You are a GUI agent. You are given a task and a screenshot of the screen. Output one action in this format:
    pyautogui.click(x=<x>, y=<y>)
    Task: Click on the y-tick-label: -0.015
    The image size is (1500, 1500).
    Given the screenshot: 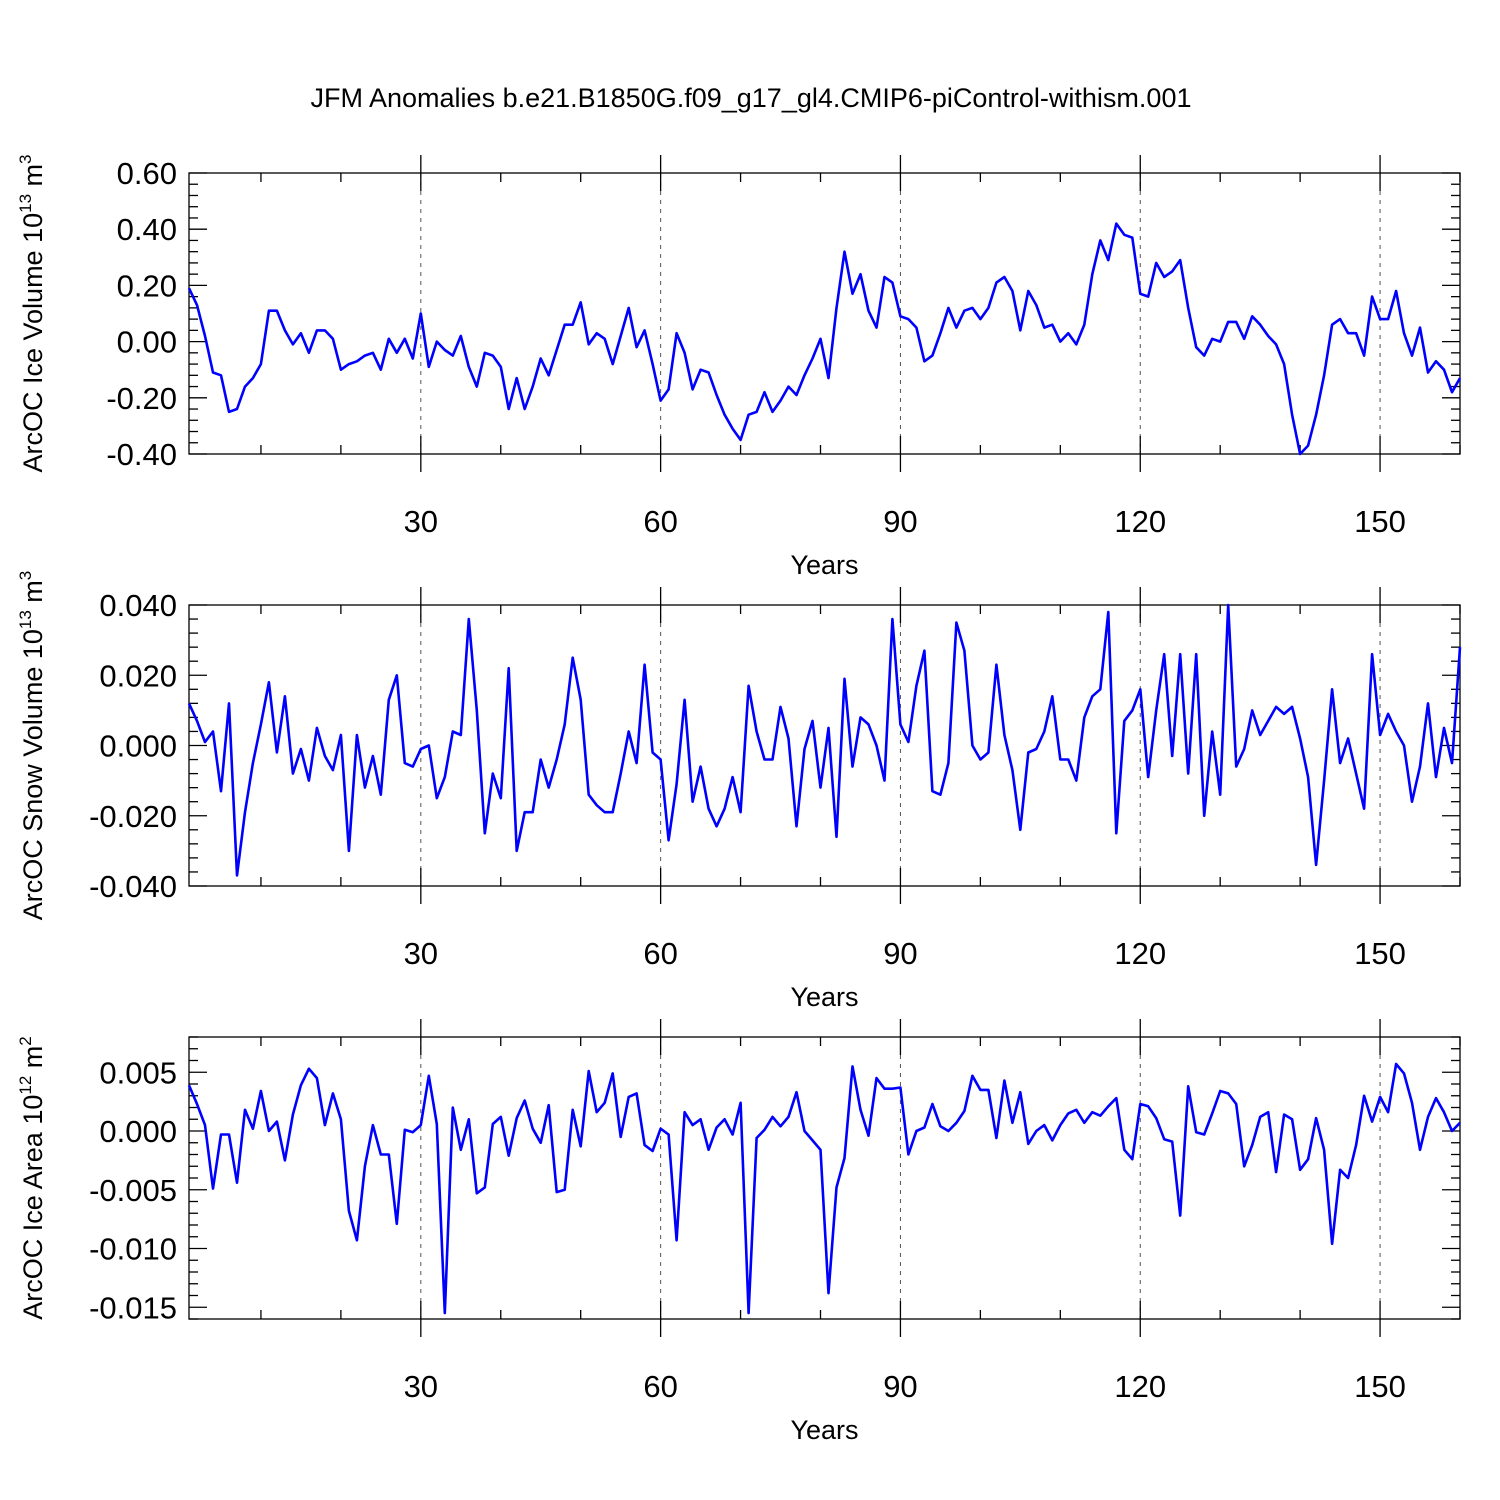 What is the action you would take?
    pyautogui.click(x=133, y=1307)
    